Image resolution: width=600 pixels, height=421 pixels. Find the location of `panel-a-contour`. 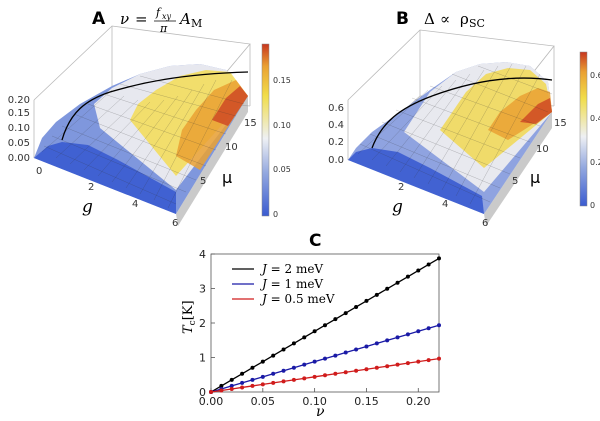

panel-a-contour is located at coordinates (155, 106).